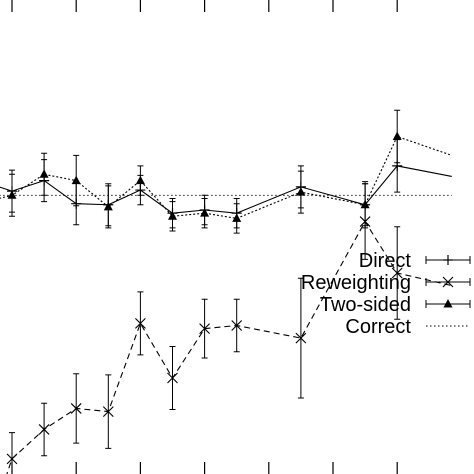 The height and width of the screenshot is (474, 474). What do you see at coordinates (365, 305) in the screenshot?
I see `legend-label: Two-sided` at bounding box center [365, 305].